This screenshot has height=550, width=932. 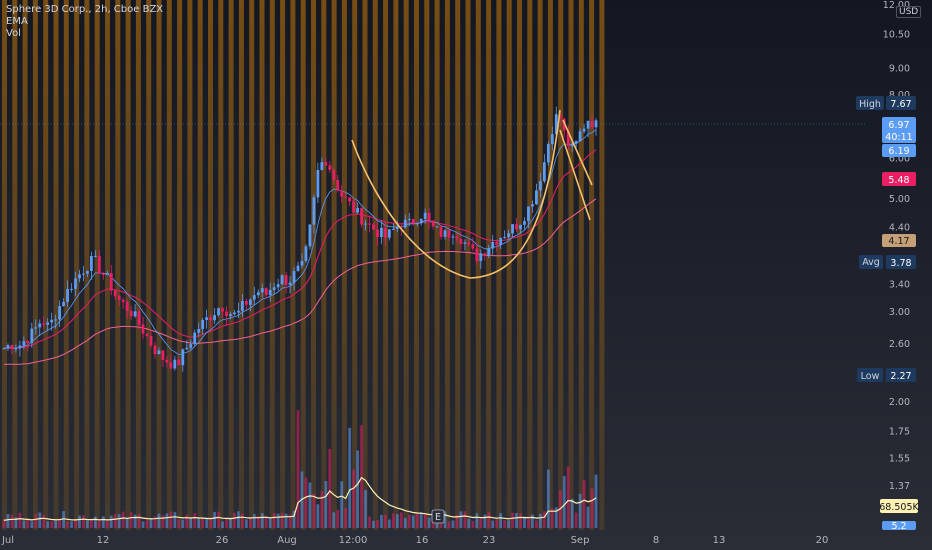 I want to click on x-tick-label: 13, so click(x=719, y=540).